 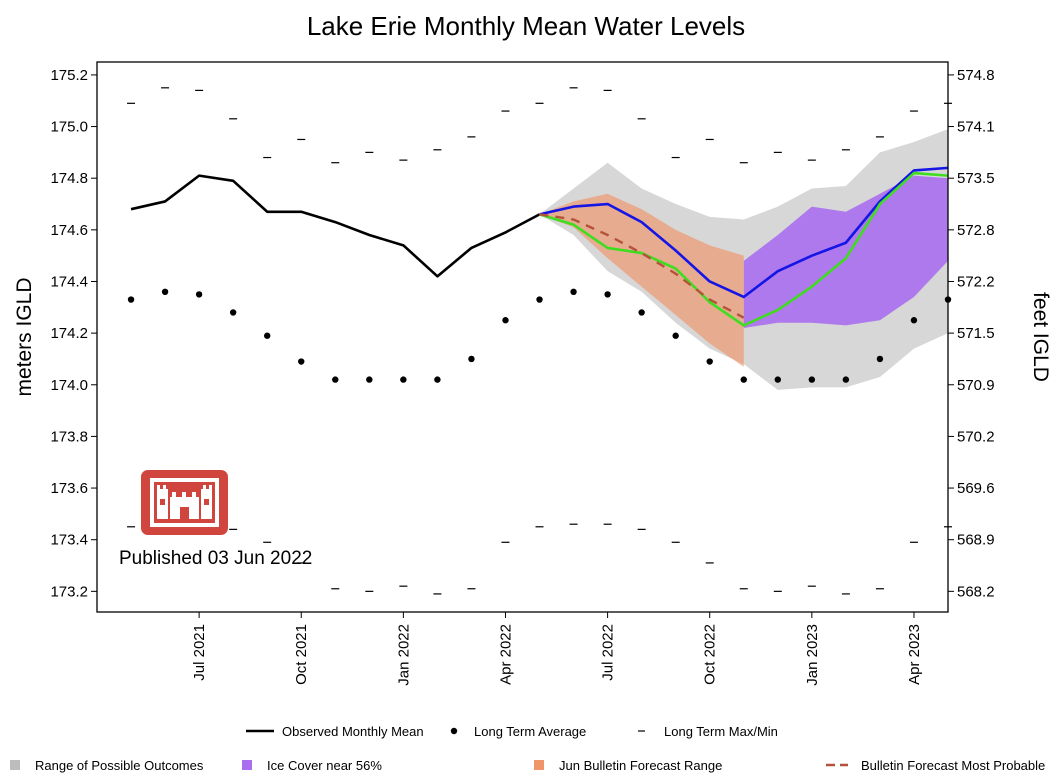 I want to click on y-right-tick-label: 568.2, so click(x=976, y=591).